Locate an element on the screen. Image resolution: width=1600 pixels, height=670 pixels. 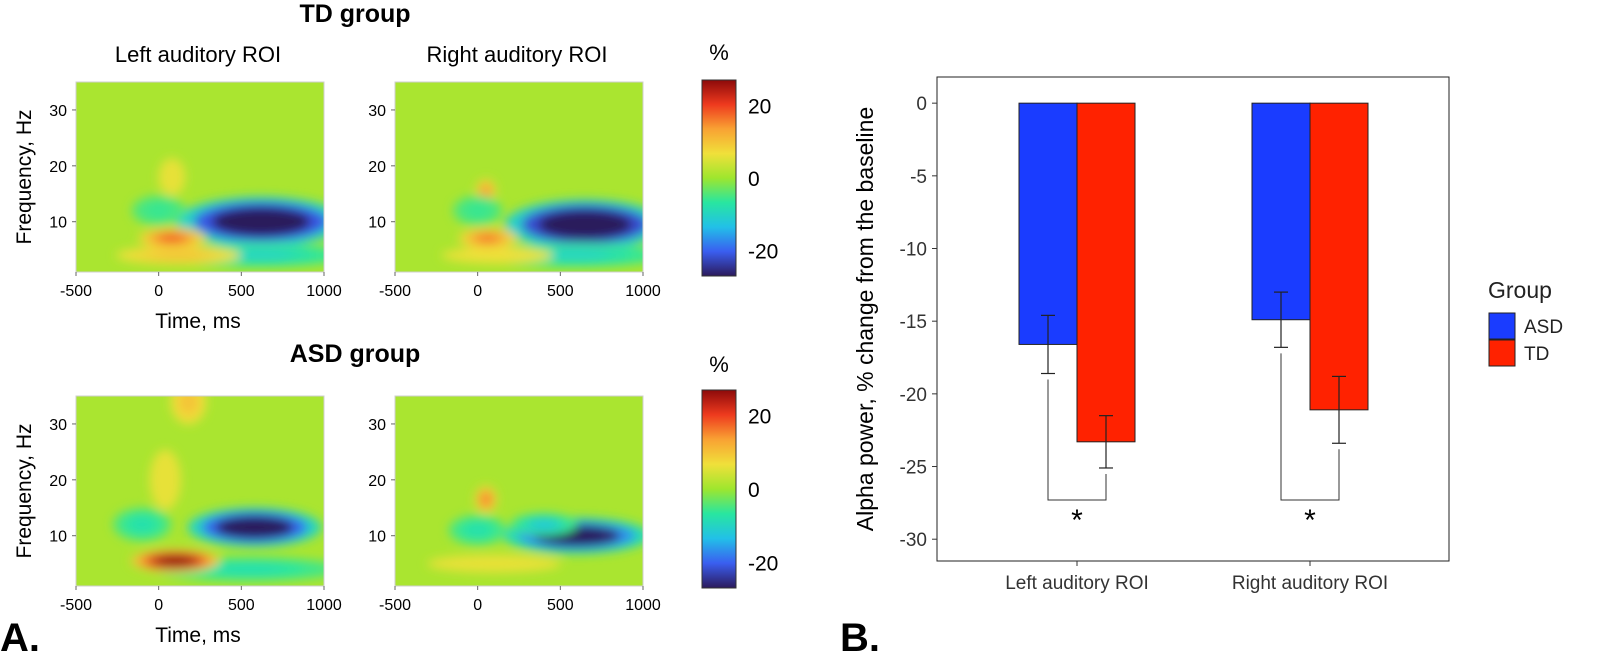
heatmap-asd-left is located at coordinates (200, 491).